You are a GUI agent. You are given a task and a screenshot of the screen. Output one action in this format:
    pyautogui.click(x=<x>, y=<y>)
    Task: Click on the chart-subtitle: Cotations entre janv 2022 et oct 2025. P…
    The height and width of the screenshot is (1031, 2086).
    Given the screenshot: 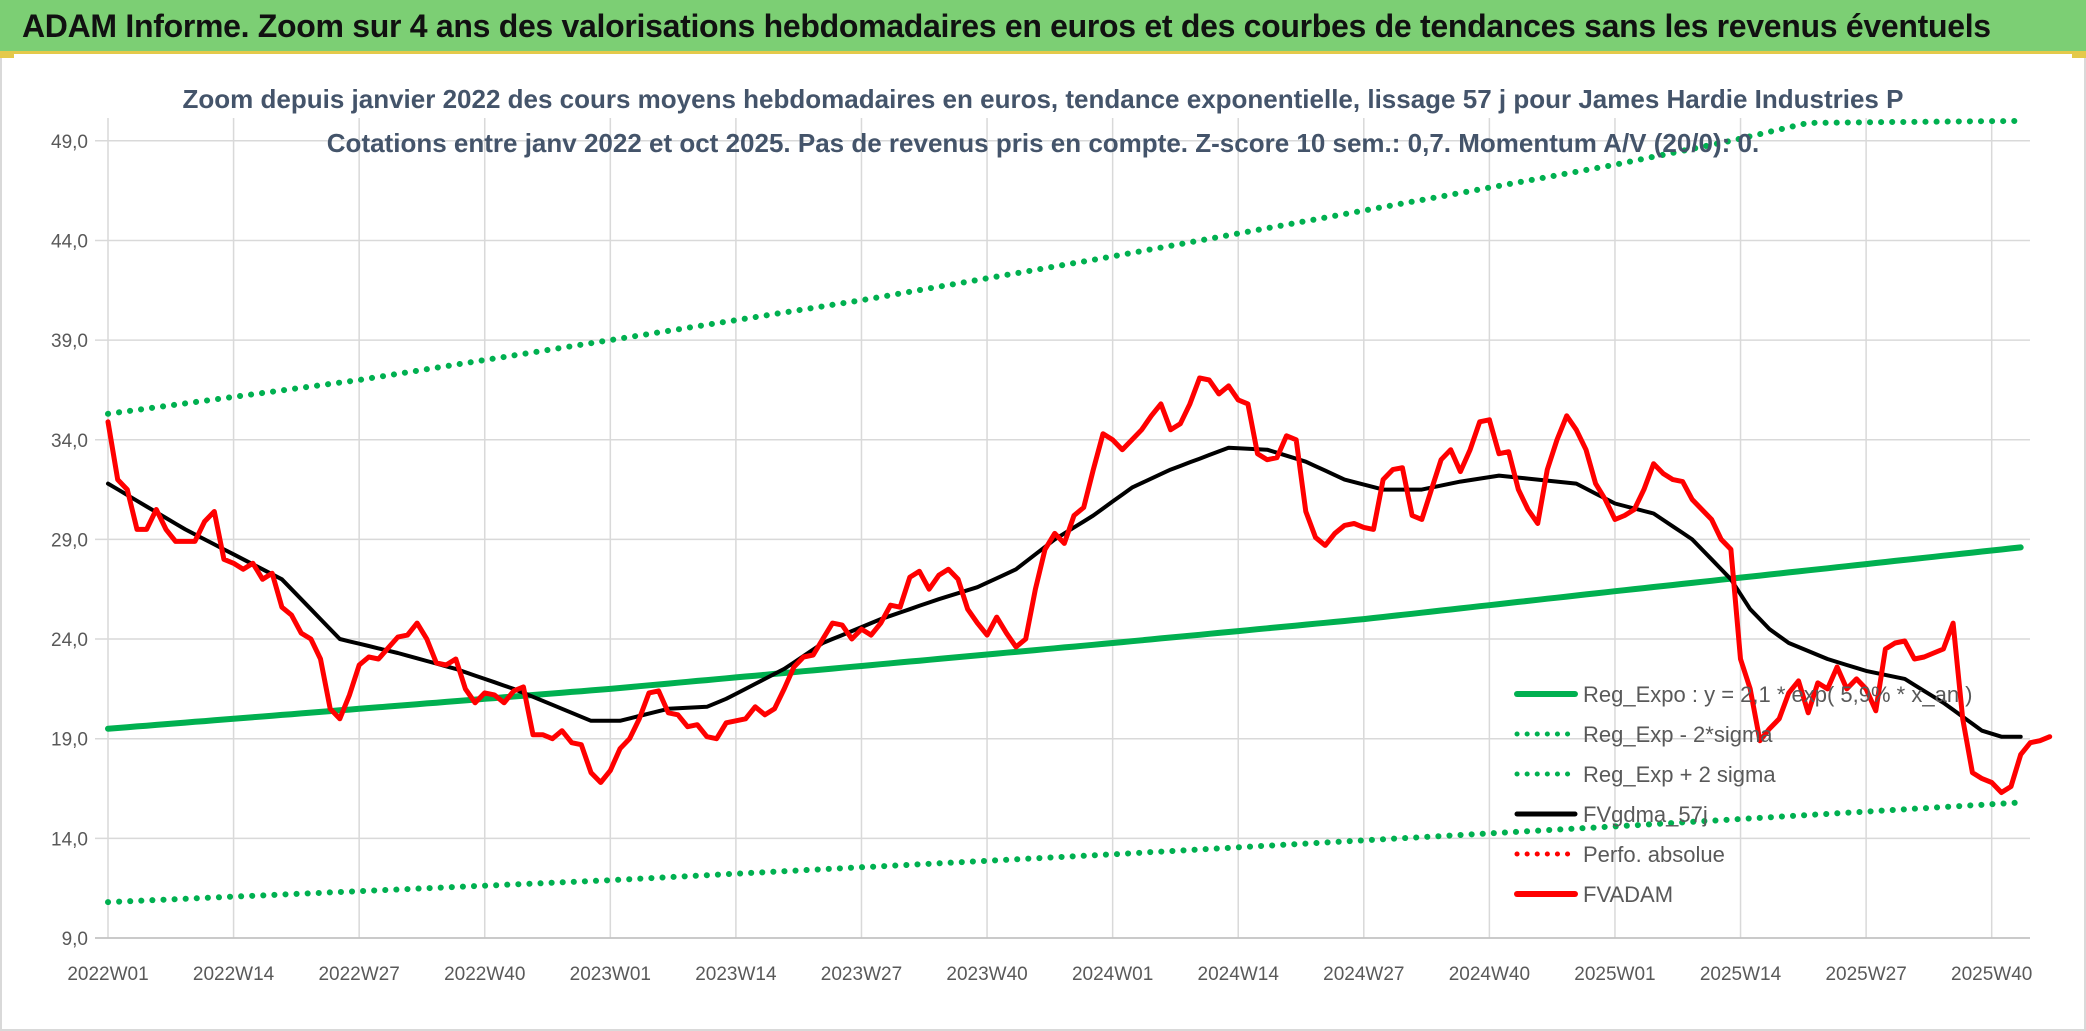 What is the action you would take?
    pyautogui.click(x=1043, y=143)
    